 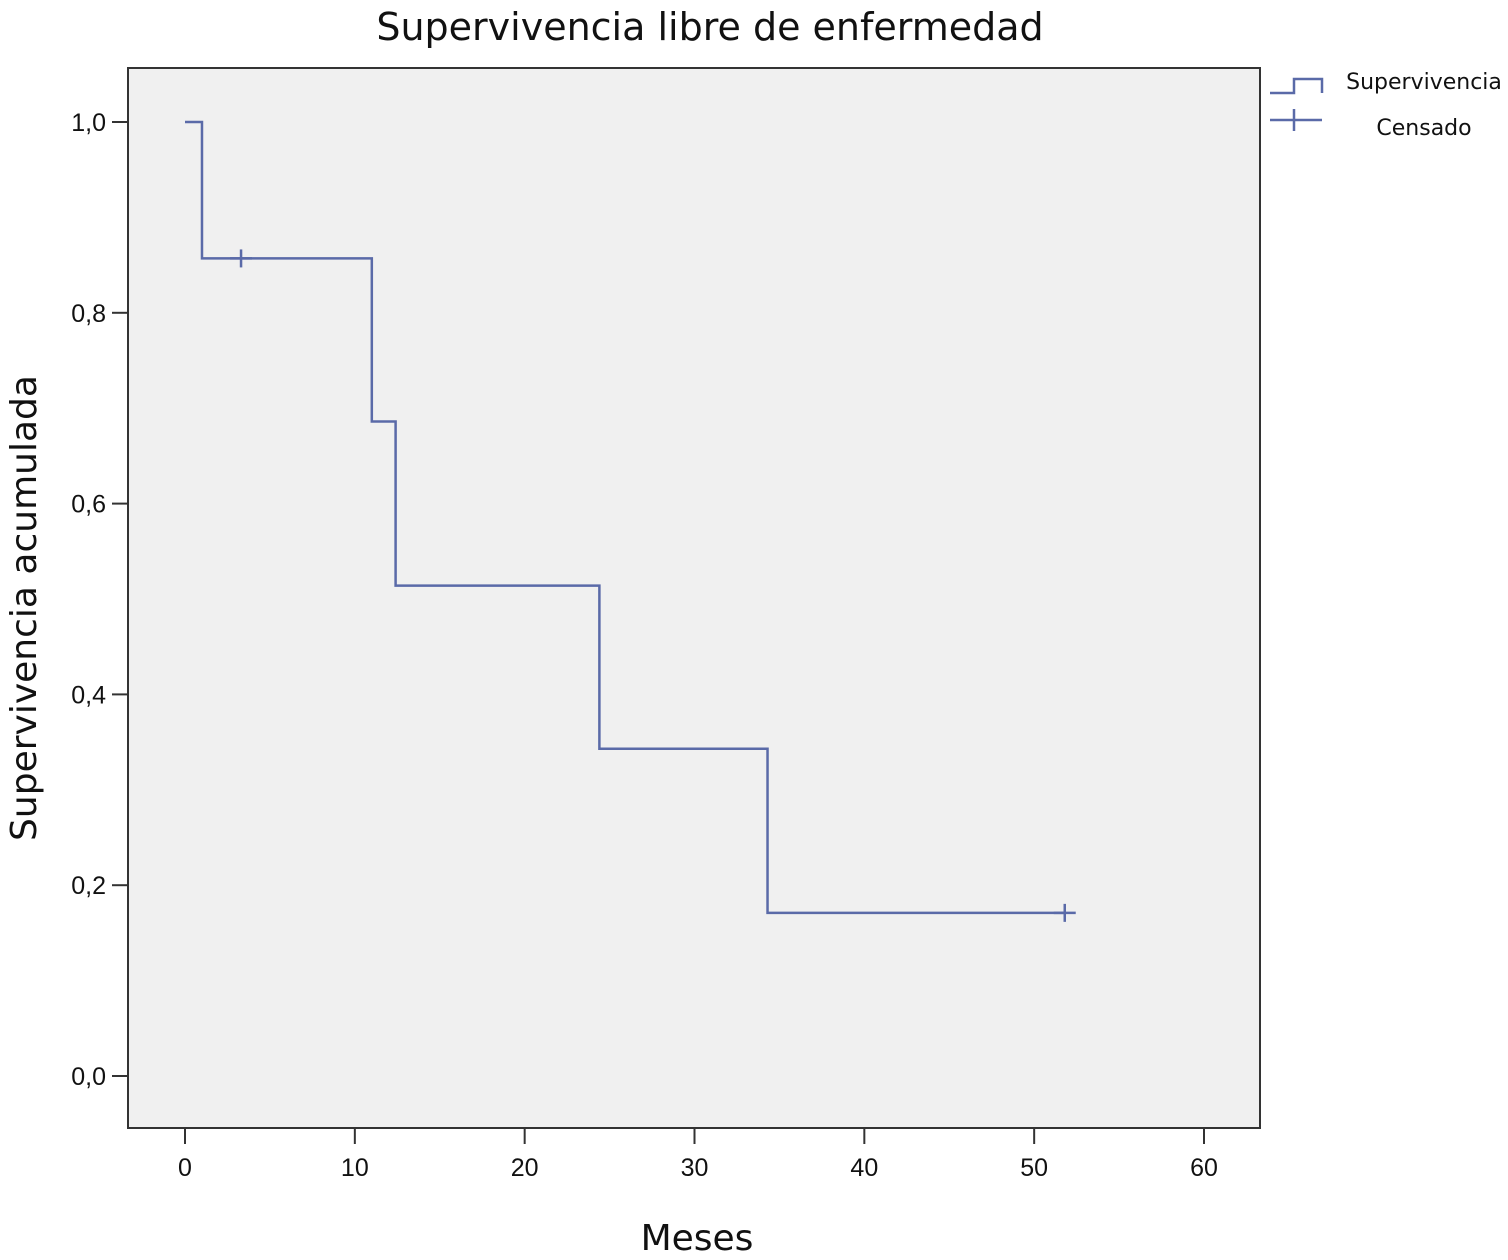 I want to click on y-tick-label: 1,0, so click(x=88, y=123).